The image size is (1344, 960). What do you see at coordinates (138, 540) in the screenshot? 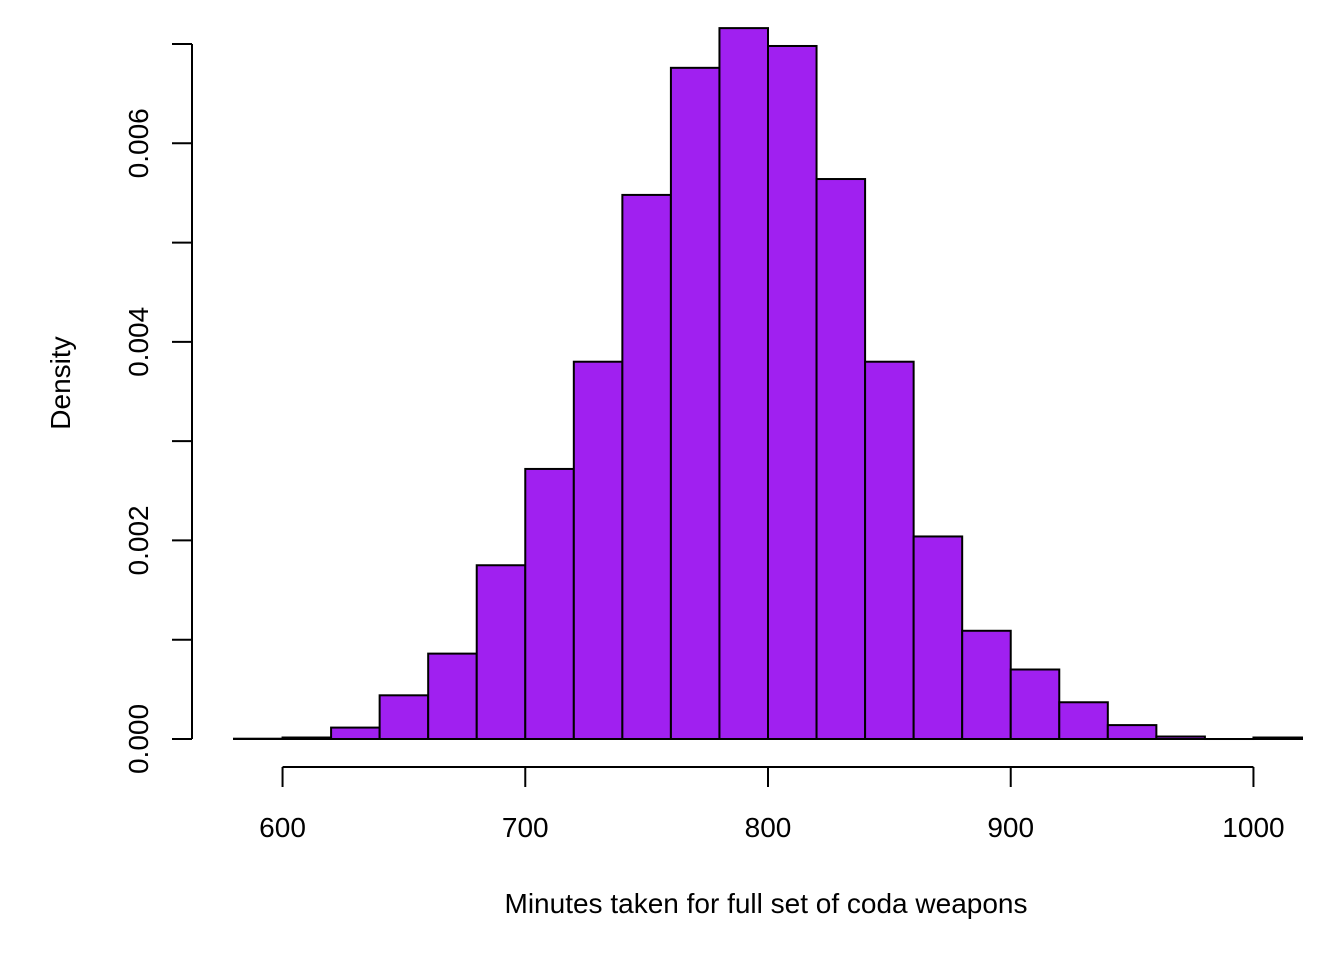
I see `y-tick-label: 0.002` at bounding box center [138, 540].